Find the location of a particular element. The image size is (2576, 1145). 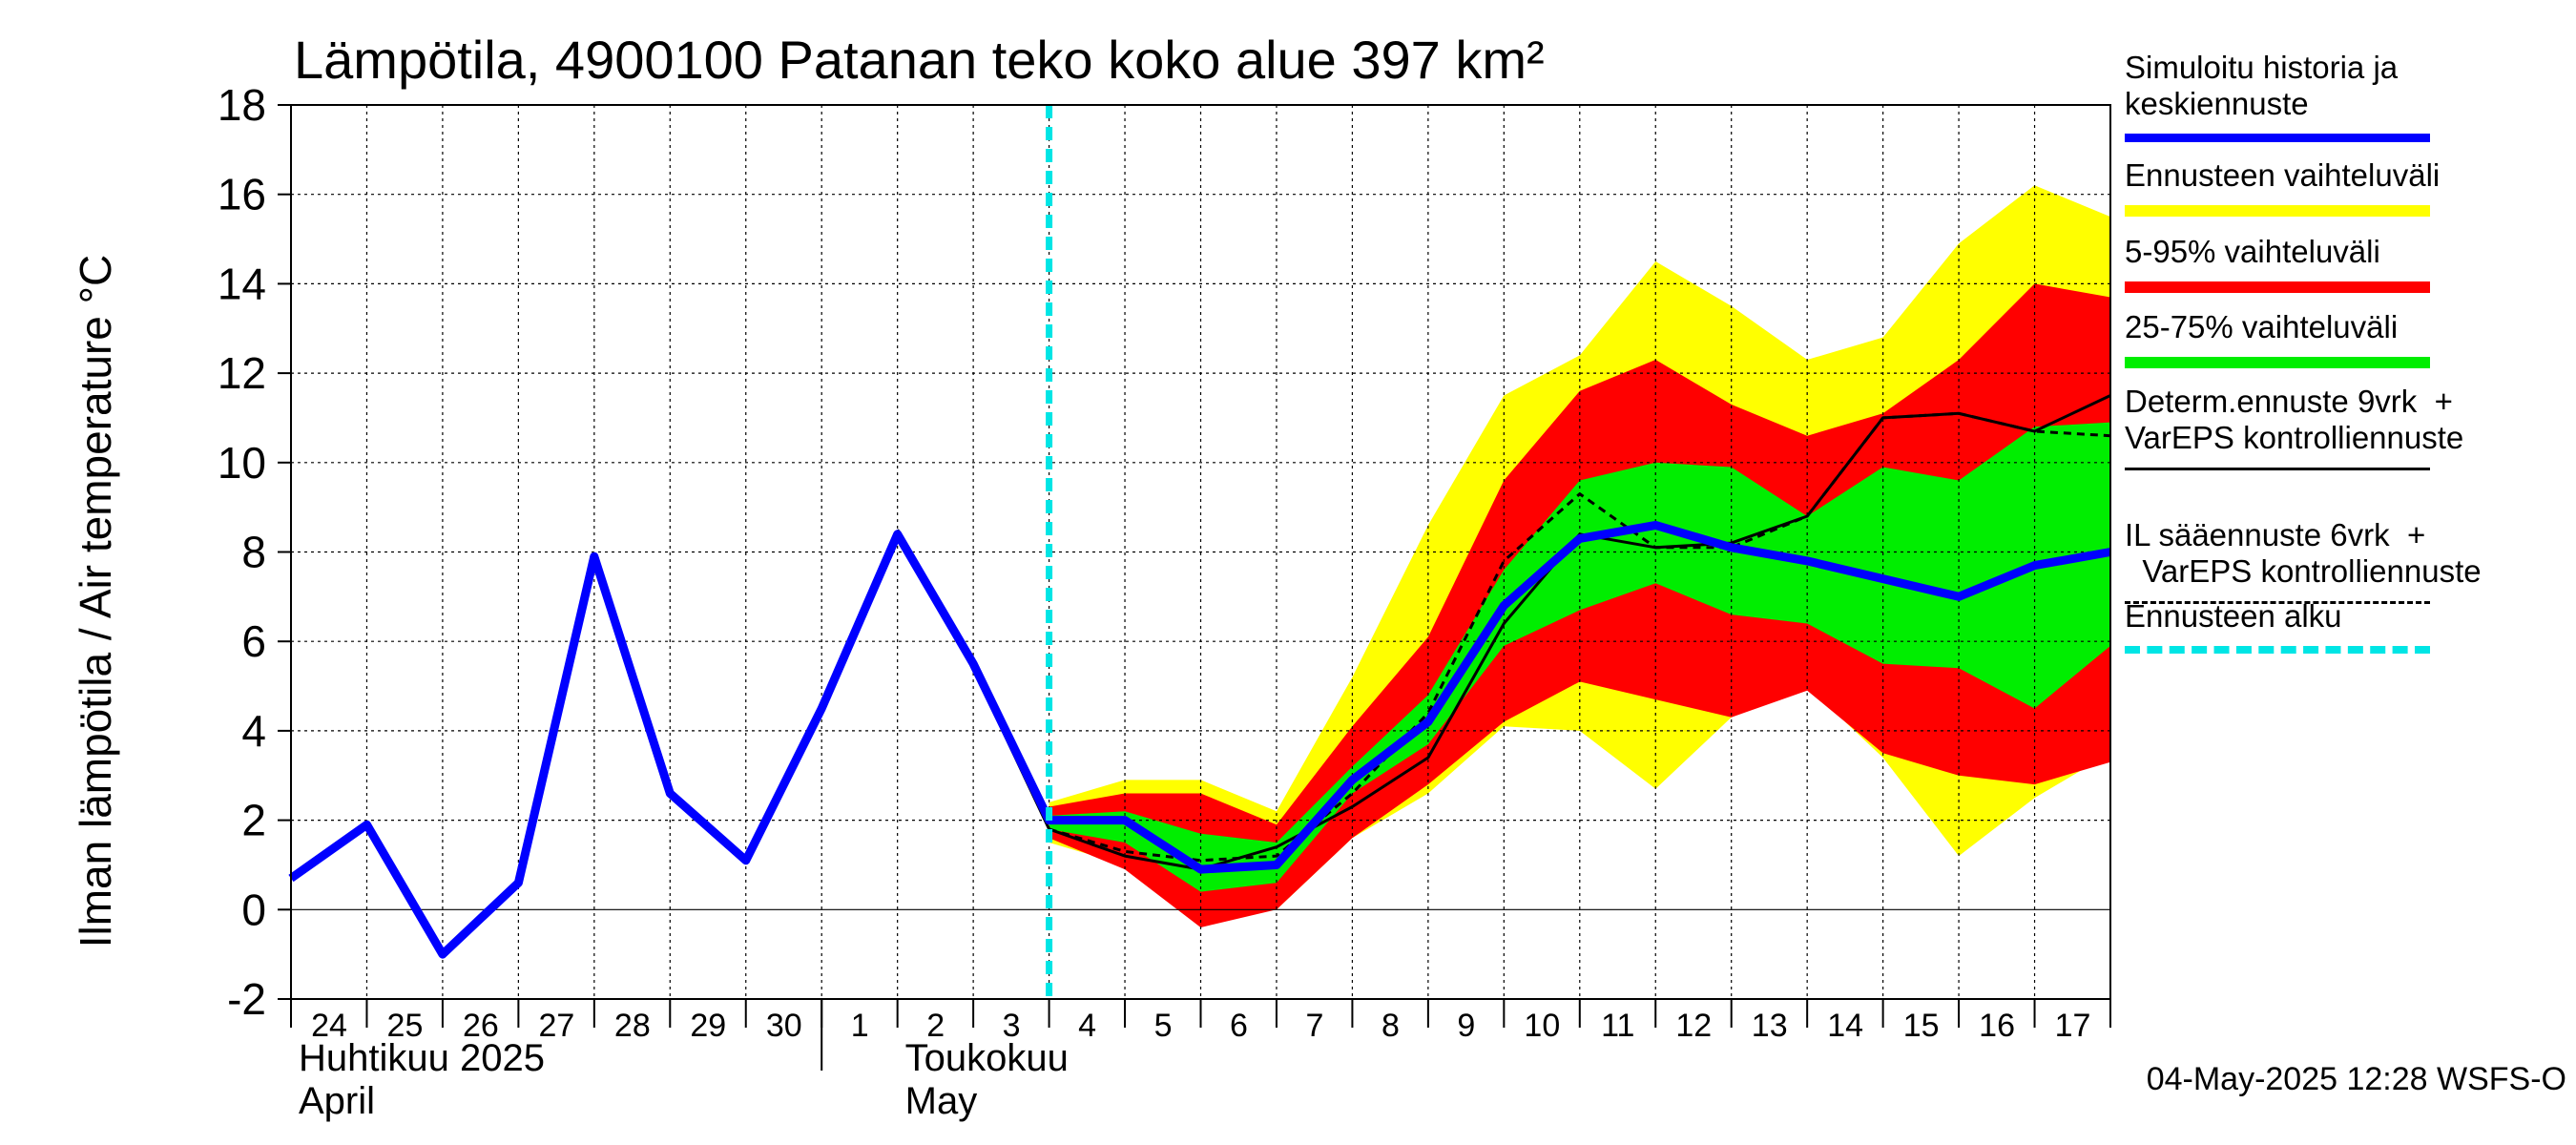

x-tick-label: 28 is located at coordinates (632, 1026).